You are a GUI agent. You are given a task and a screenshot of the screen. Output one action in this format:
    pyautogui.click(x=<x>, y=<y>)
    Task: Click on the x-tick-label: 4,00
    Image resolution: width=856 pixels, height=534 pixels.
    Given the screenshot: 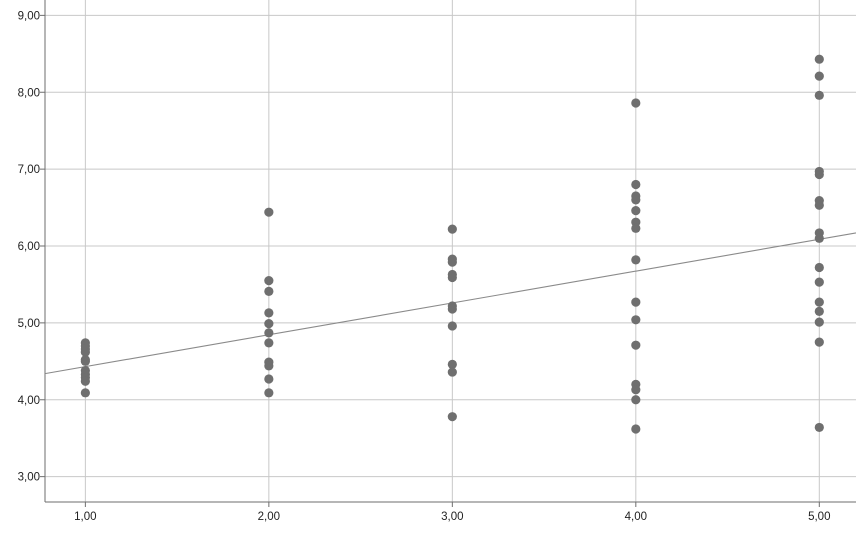 What is the action you would take?
    pyautogui.click(x=636, y=517)
    